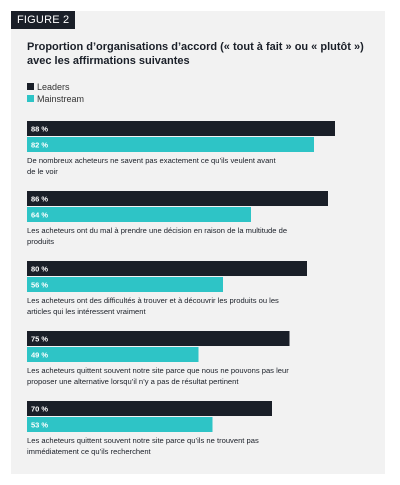  Describe the element at coordinates (30, 86) in the screenshot. I see `legend-swatch-leaders` at that location.